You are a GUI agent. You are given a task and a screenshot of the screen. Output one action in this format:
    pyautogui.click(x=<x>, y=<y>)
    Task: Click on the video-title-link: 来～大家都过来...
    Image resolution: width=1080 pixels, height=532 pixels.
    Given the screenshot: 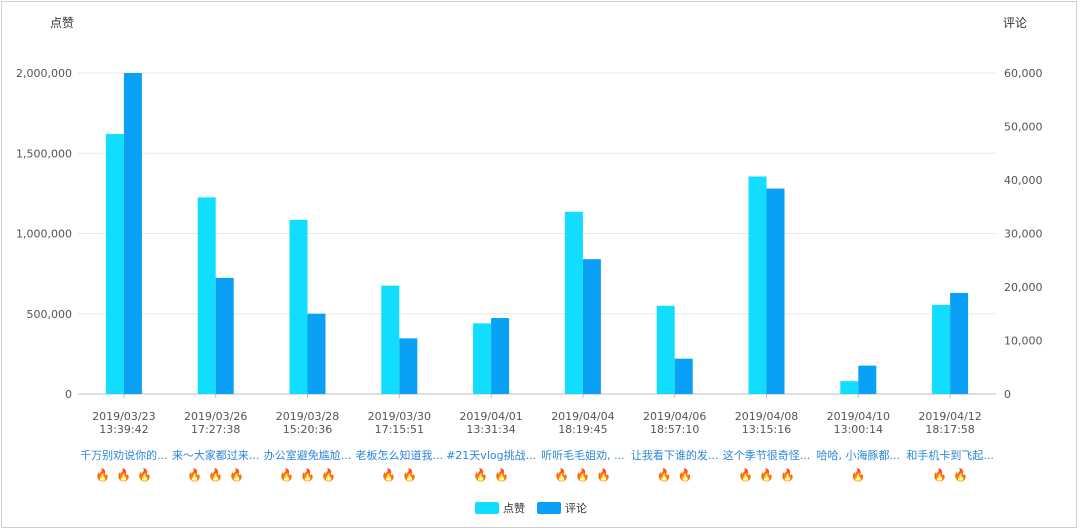 What is the action you would take?
    pyautogui.click(x=216, y=455)
    